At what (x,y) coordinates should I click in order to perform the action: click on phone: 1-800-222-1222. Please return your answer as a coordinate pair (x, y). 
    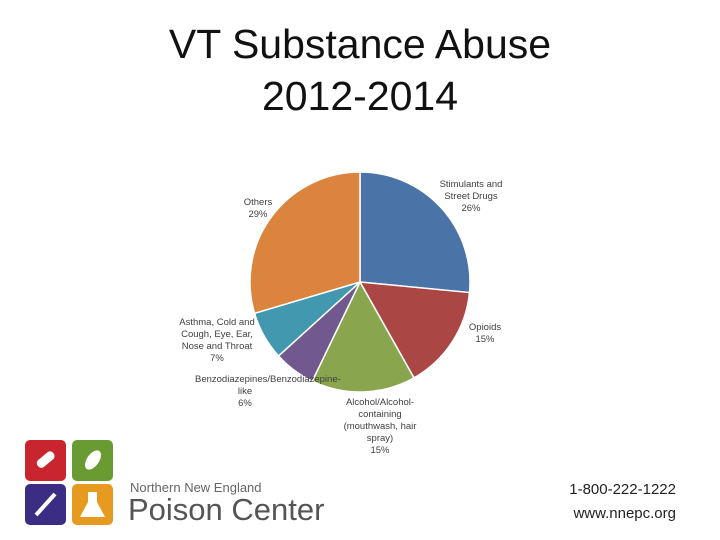
    Looking at the image, I should click on (622, 489).